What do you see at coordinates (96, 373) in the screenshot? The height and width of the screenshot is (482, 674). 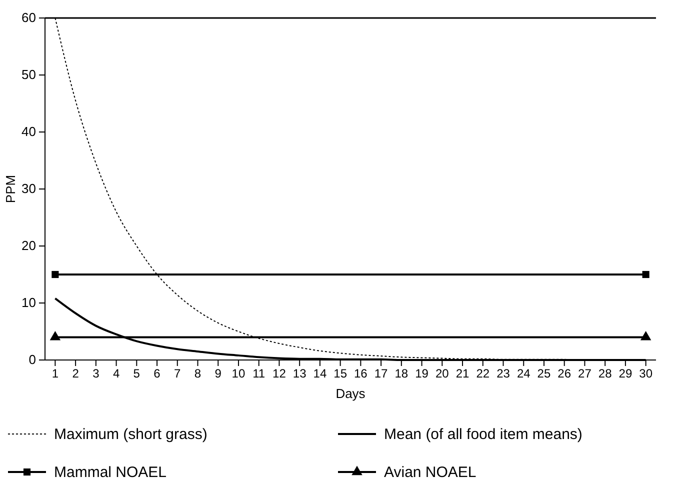 I see `x-tick-label: 3` at bounding box center [96, 373].